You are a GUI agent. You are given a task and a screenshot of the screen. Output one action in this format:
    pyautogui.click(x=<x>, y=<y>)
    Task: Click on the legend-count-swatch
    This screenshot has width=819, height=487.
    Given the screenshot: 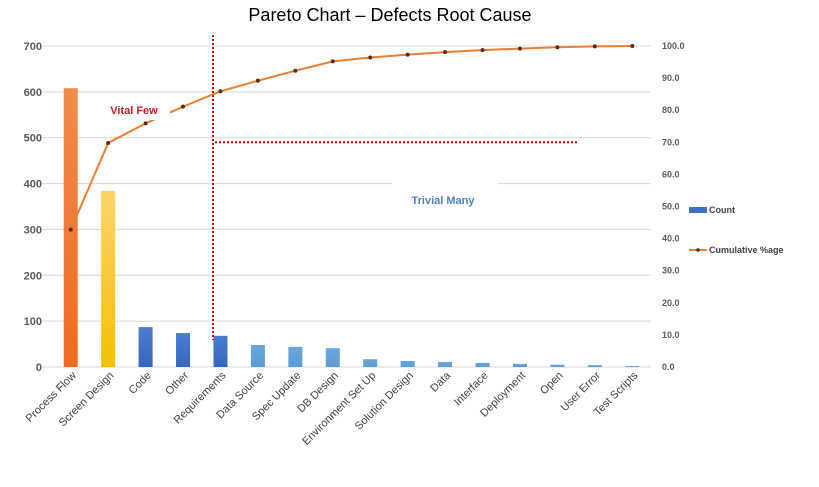 What is the action you would take?
    pyautogui.click(x=698, y=210)
    